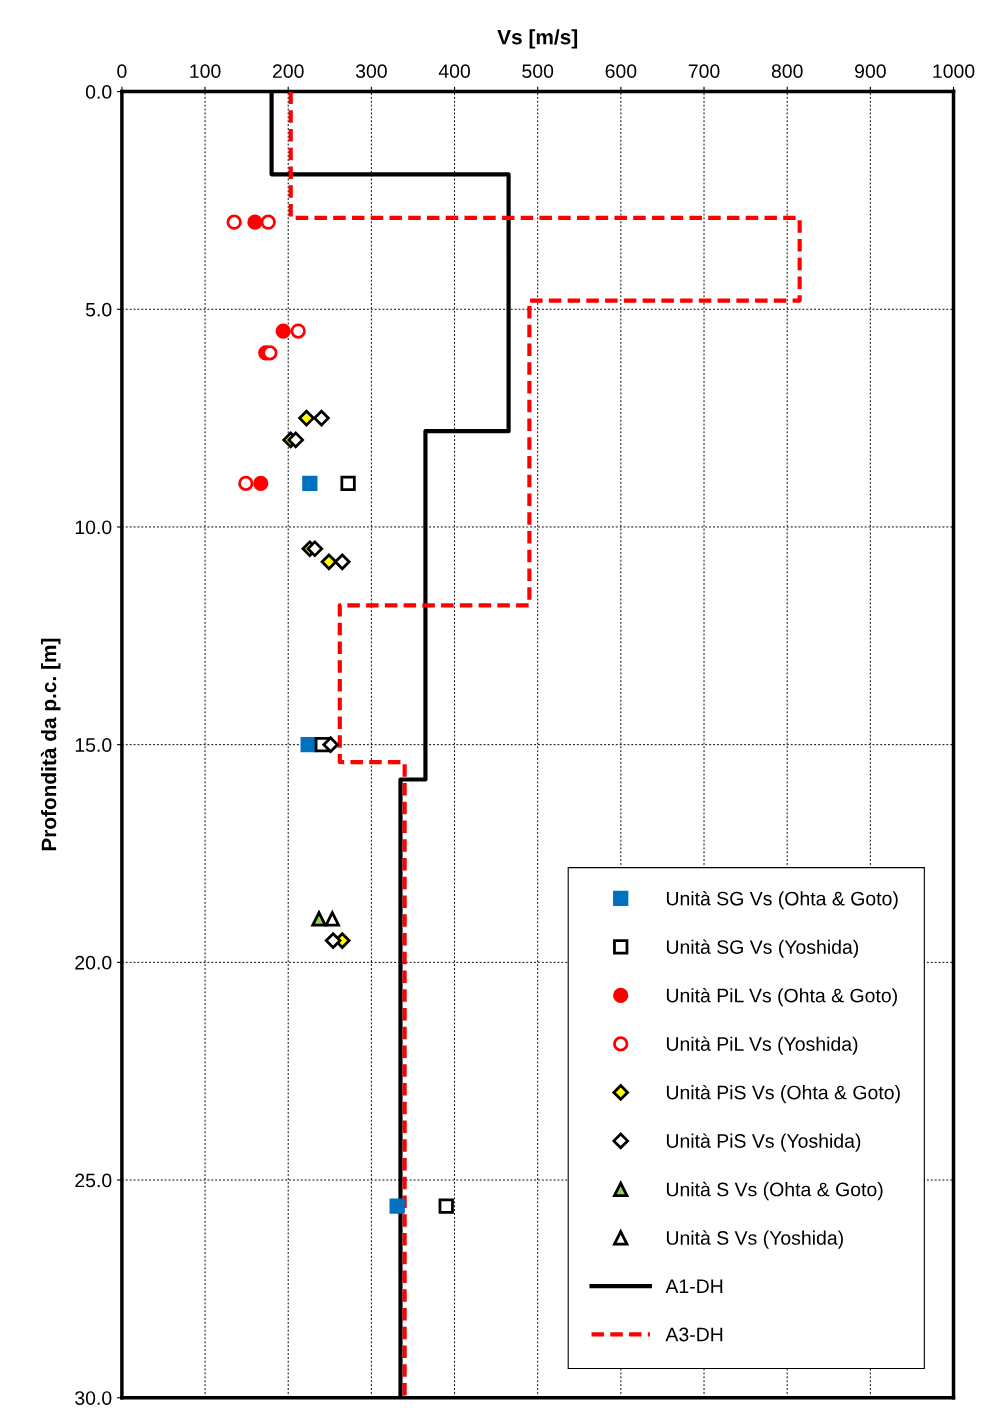 The height and width of the screenshot is (1409, 983). Describe the element at coordinates (93, 962) in the screenshot. I see `y-tick-label: 20.0` at that location.